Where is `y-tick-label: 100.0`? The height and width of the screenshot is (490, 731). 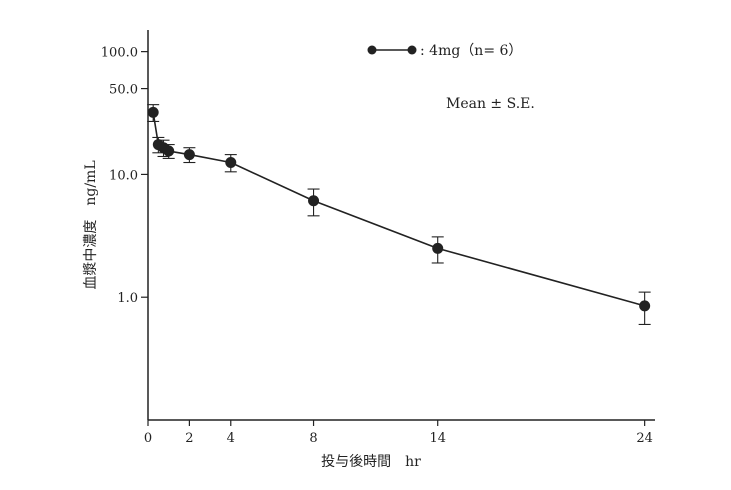
y-tick-label: 100.0 is located at coordinates (119, 53).